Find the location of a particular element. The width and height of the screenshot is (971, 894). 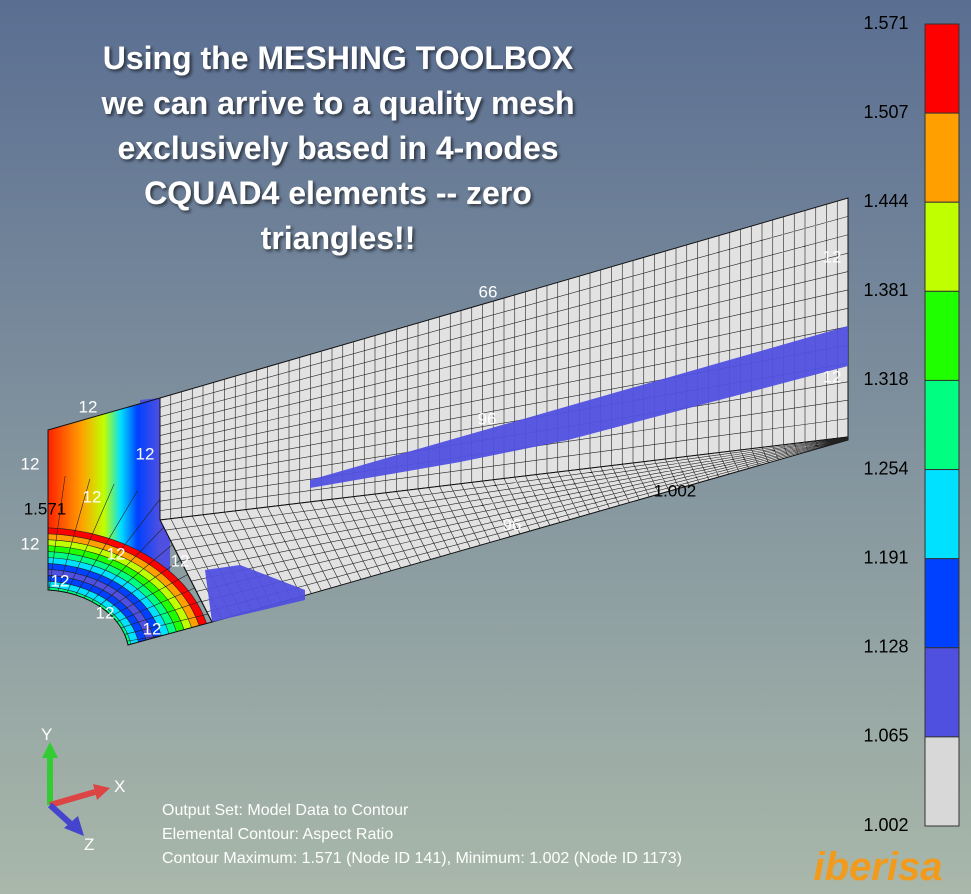

title-line: CQUAD4 elements -- zero is located at coordinates (338, 193).